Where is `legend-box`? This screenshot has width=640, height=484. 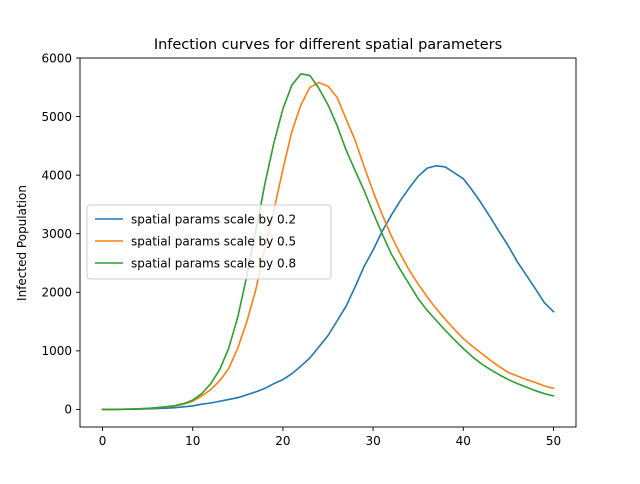
legend-box is located at coordinates (209, 242).